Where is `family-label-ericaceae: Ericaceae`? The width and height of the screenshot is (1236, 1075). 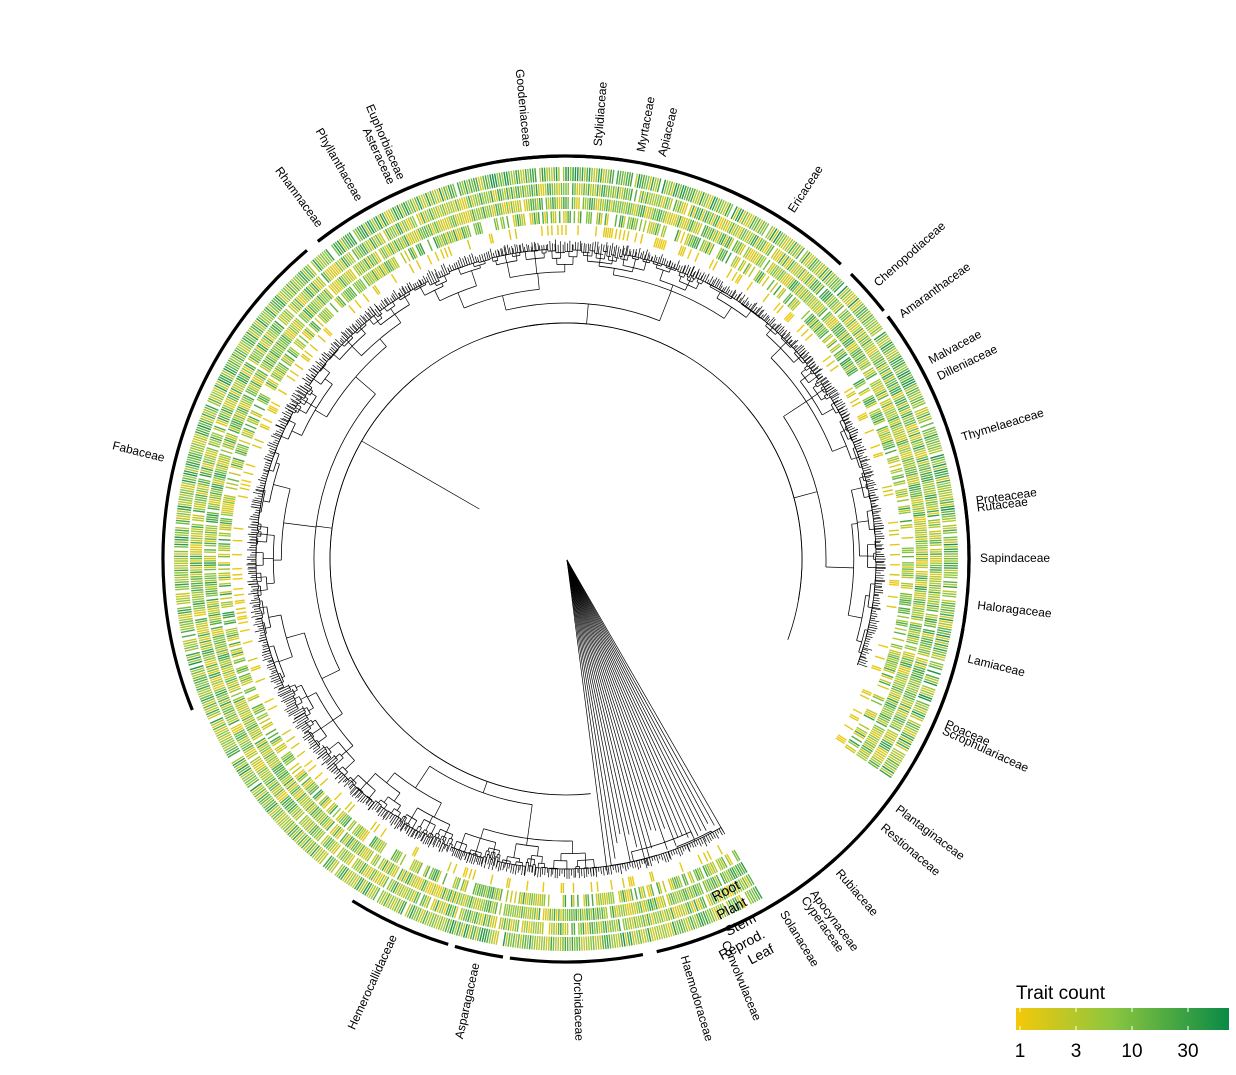 family-label-ericaceae: Ericaceae is located at coordinates (805, 189).